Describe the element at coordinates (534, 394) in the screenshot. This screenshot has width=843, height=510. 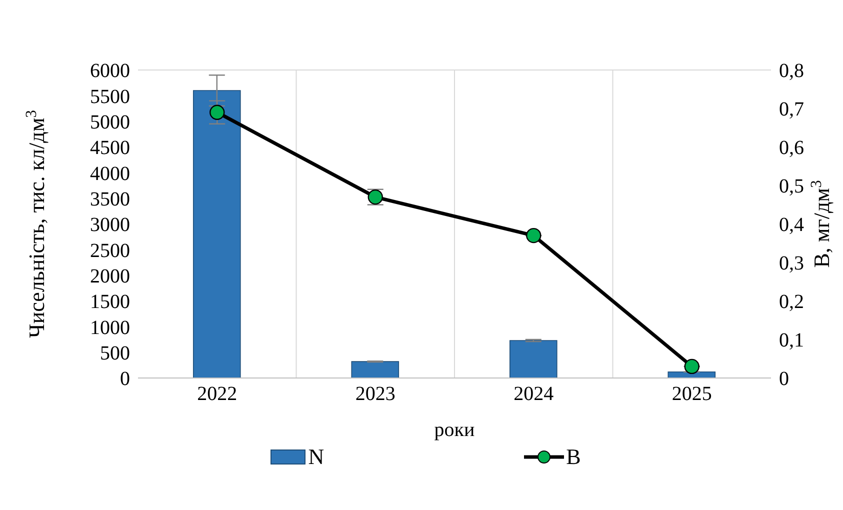
I see `x-tick-label: 2024` at that location.